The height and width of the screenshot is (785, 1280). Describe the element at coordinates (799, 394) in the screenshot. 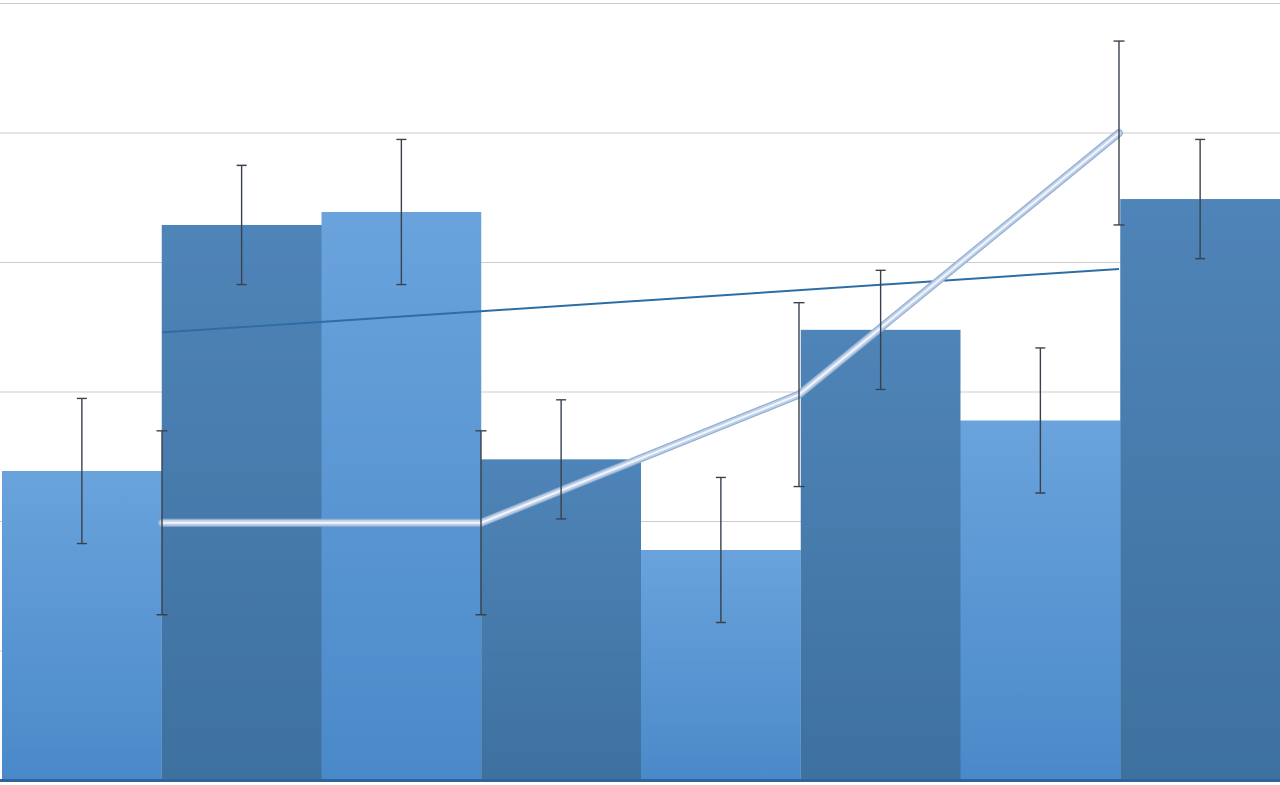

I see `line-point-3-error-bar` at that location.